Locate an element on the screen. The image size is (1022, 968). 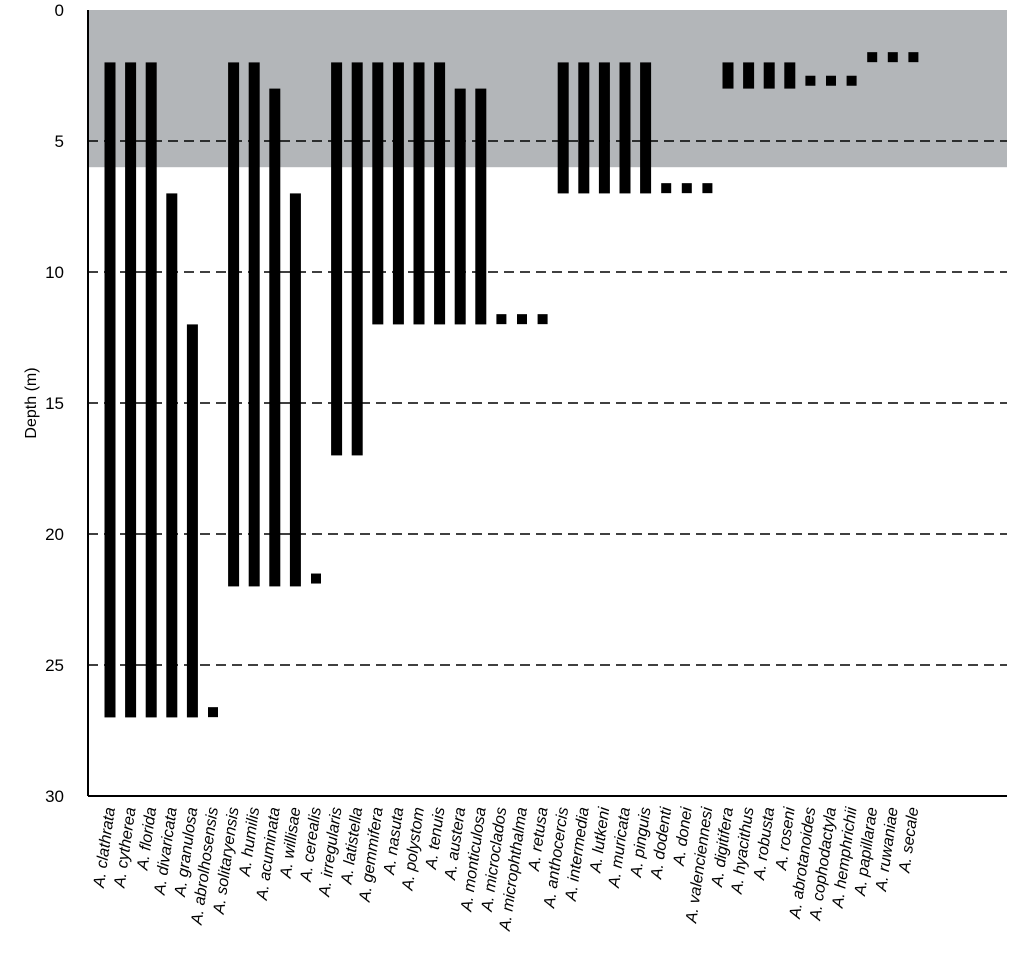
point-a-ruwaniae is located at coordinates (892, 57).